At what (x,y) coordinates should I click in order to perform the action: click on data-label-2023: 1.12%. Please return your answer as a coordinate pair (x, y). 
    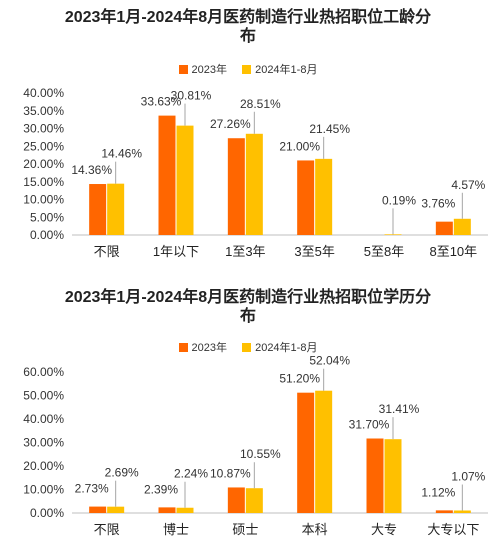
    Looking at the image, I should click on (438, 492).